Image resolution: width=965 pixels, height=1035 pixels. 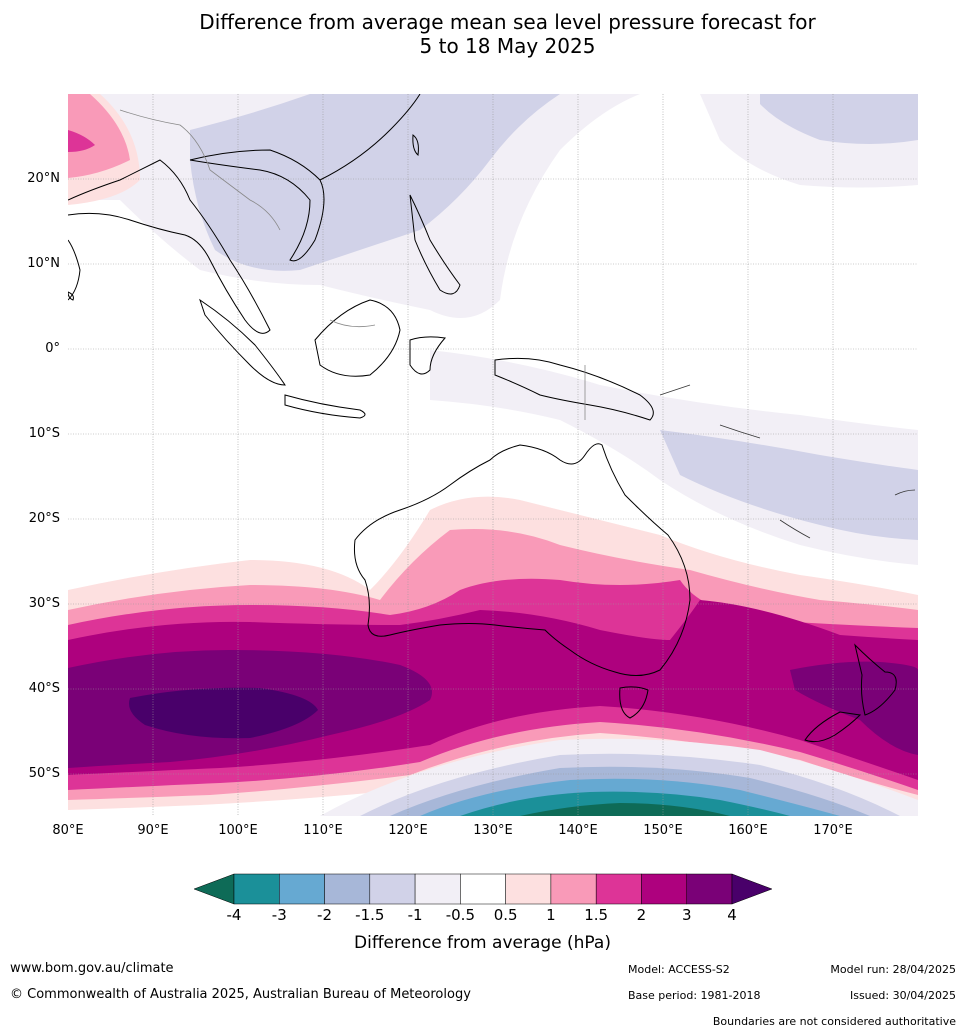 What do you see at coordinates (242, 342) in the screenshot?
I see `sumatra-coastline` at bounding box center [242, 342].